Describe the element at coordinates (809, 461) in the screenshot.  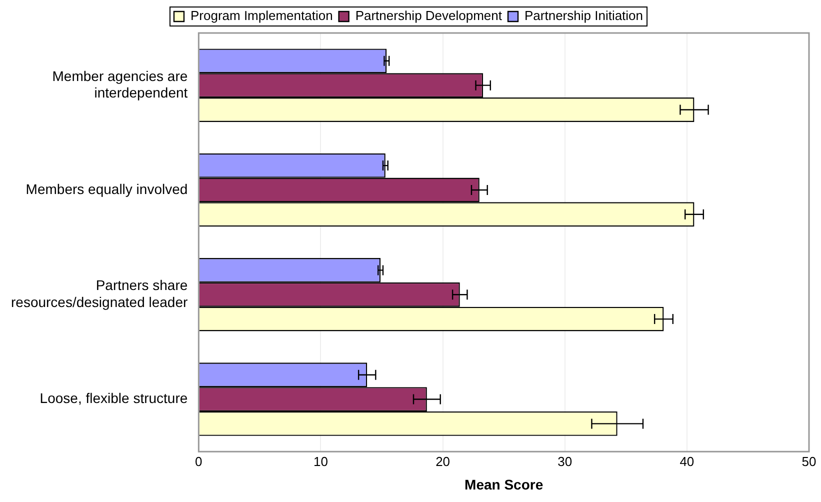
I see `x-tick-label: 50` at that location.